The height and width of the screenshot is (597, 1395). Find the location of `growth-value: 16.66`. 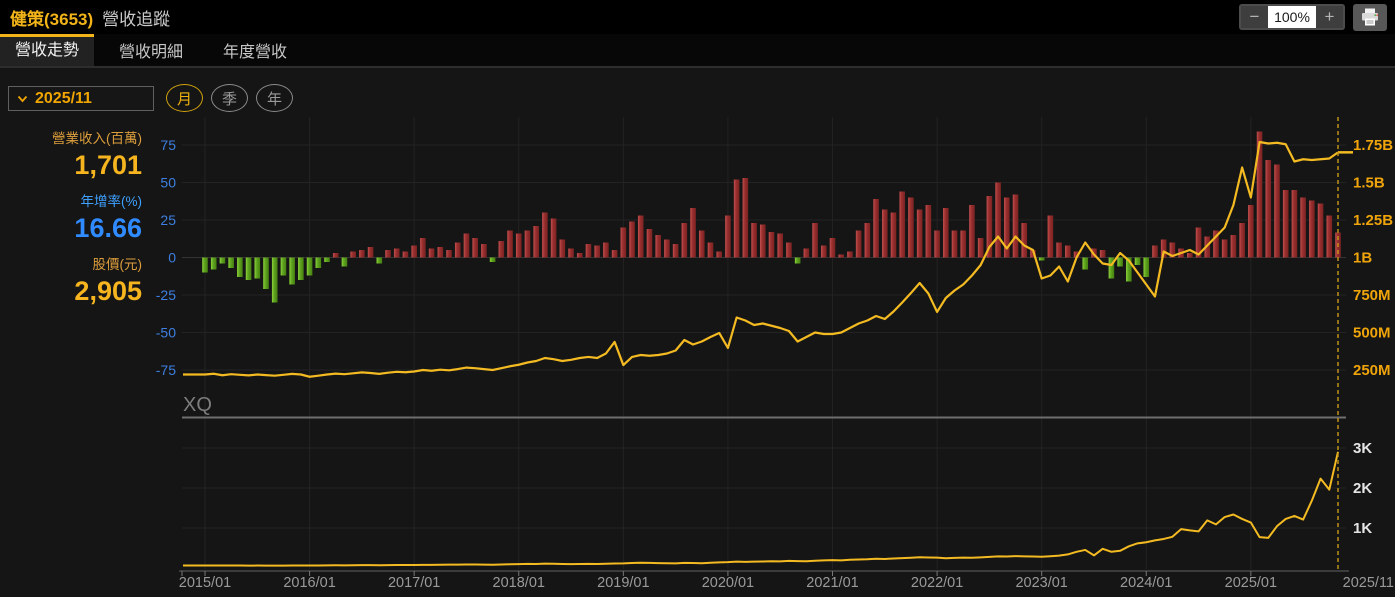

growth-value: 16.66 is located at coordinates (108, 228).